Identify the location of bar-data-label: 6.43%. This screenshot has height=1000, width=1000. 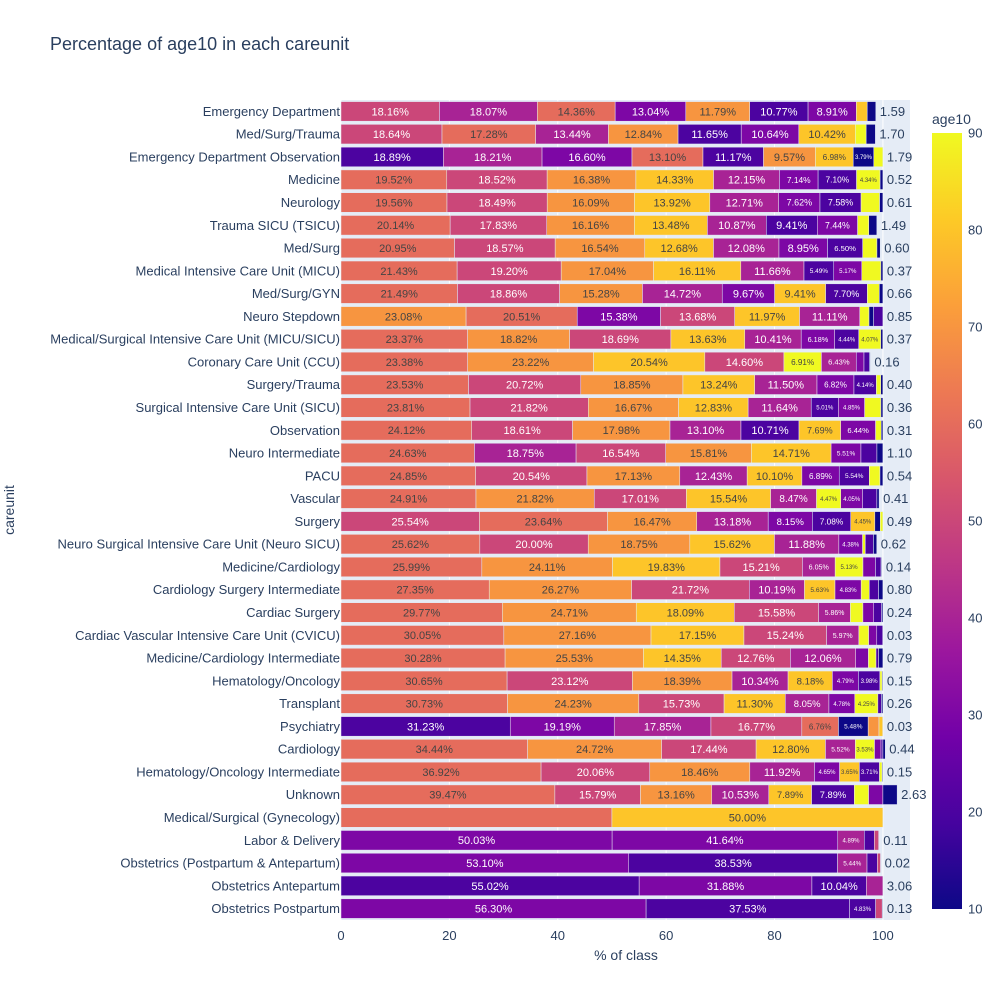
(839, 362).